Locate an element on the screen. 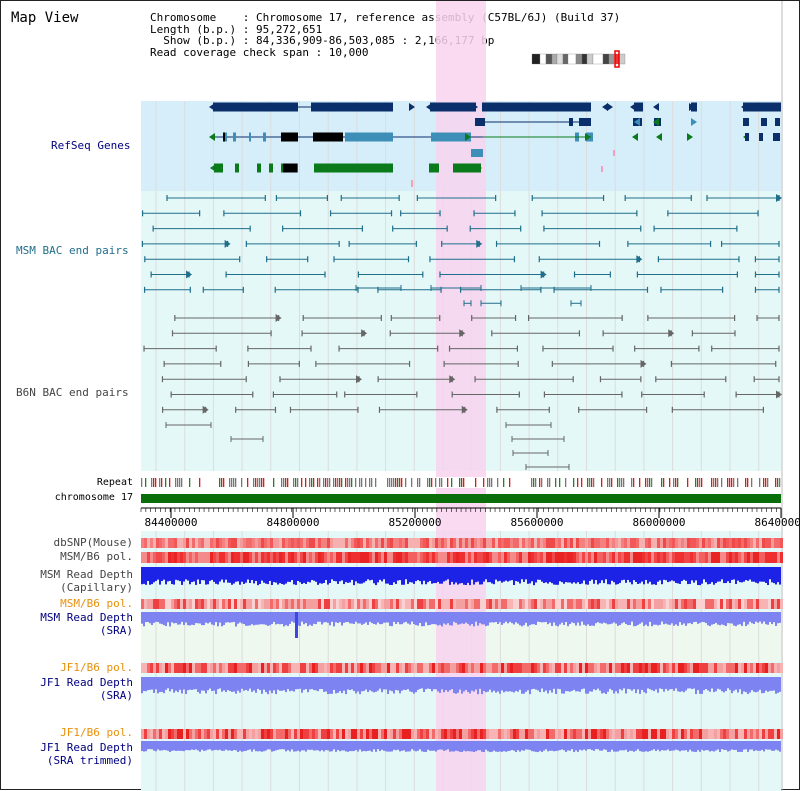  msm-b6-pol-label: MSM/B6 pol. is located at coordinates (96, 556).